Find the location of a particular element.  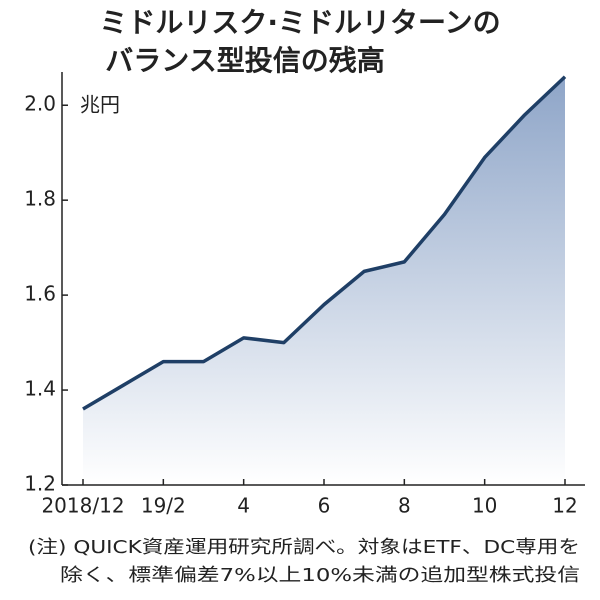

x-tick-label: 19/2 is located at coordinates (163, 506).